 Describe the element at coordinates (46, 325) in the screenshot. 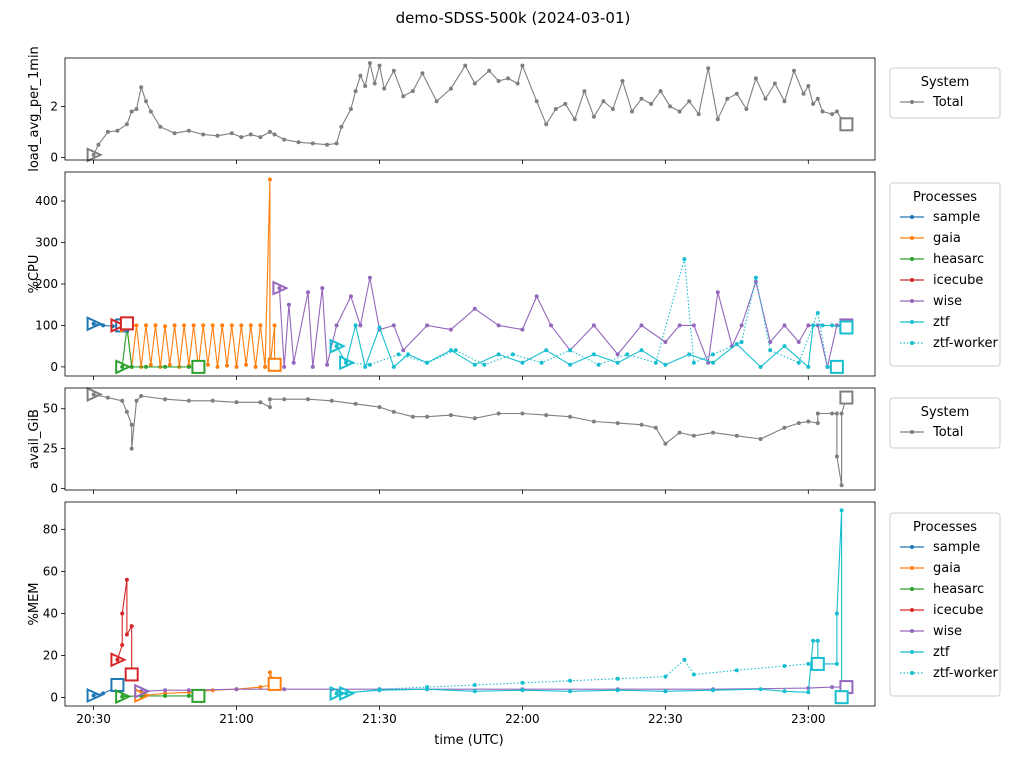

I see `y-tick-label: 100` at that location.